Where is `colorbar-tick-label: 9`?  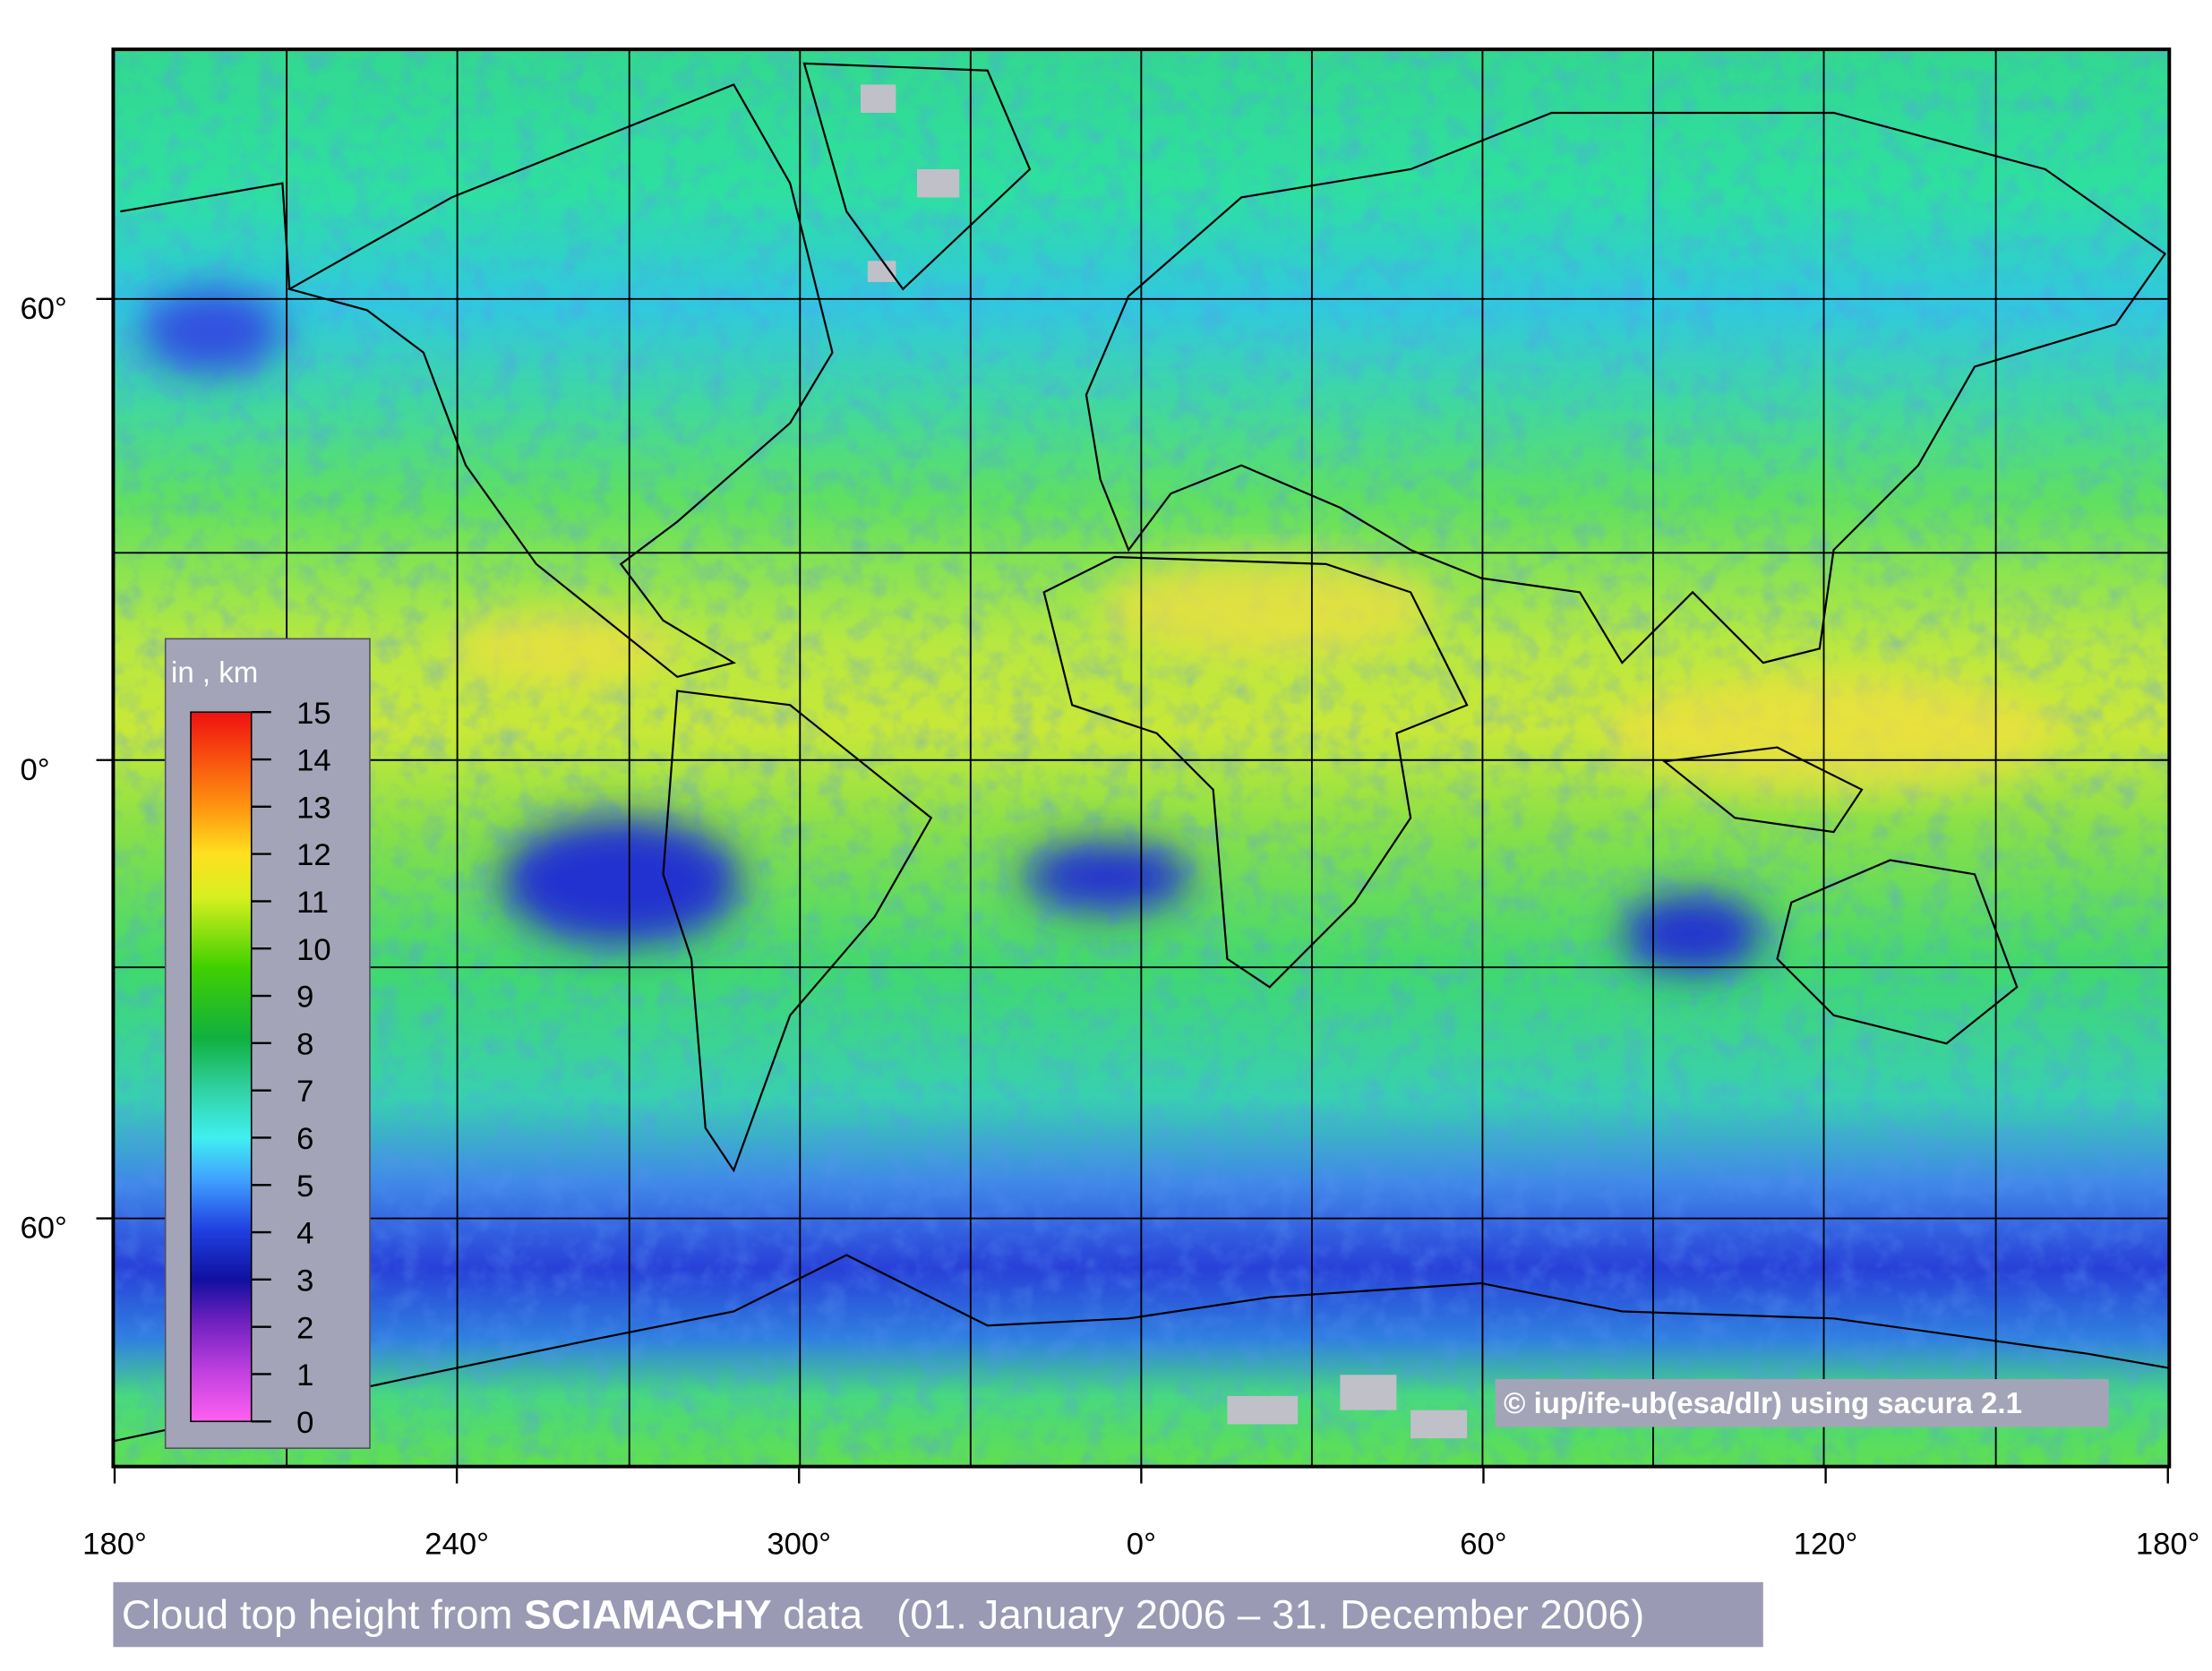 colorbar-tick-label: 9 is located at coordinates (304, 998).